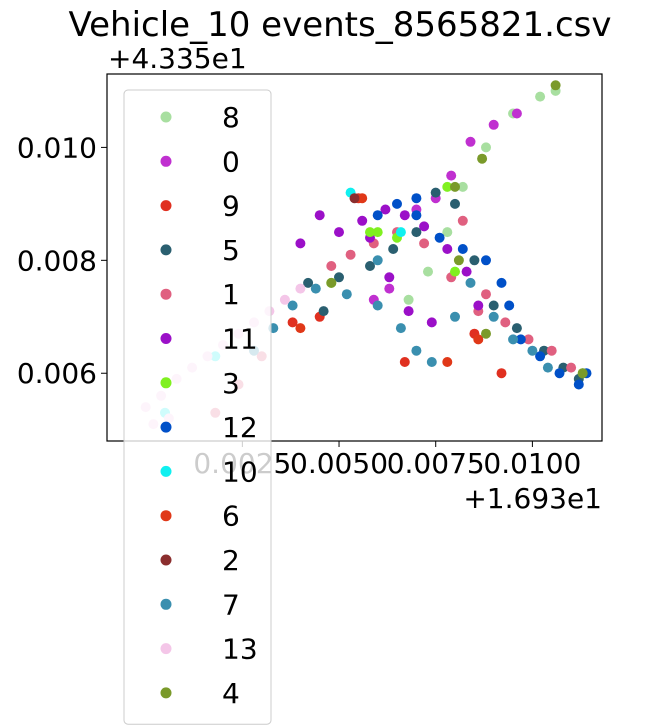 This screenshot has height=728, width=657. What do you see at coordinates (240, 339) in the screenshot?
I see `legend-label-11: 11` at bounding box center [240, 339].